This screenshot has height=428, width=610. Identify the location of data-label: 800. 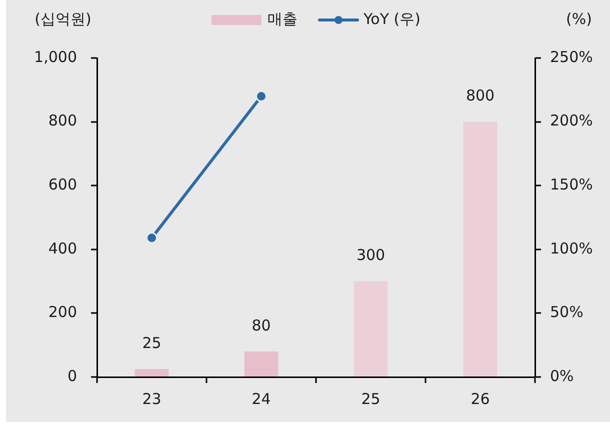
(480, 95).